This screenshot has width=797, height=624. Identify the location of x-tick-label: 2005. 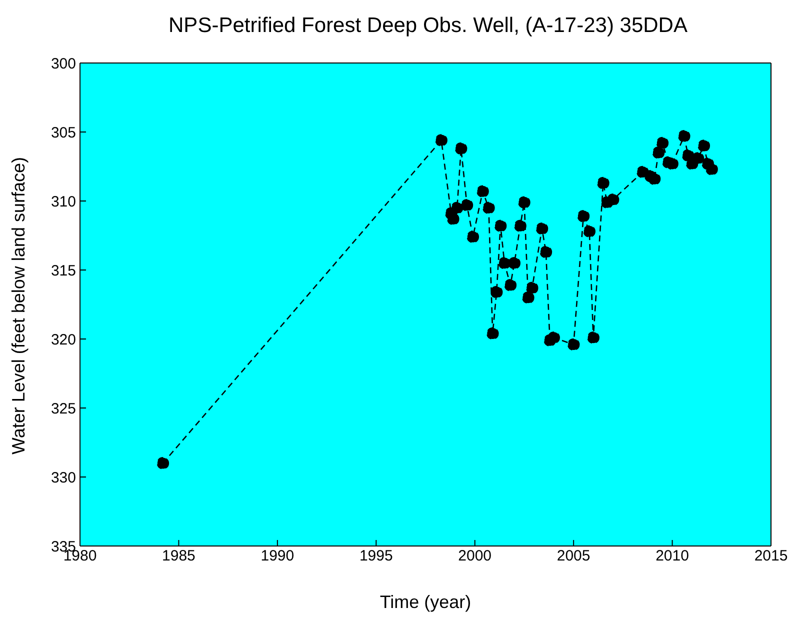
(573, 556).